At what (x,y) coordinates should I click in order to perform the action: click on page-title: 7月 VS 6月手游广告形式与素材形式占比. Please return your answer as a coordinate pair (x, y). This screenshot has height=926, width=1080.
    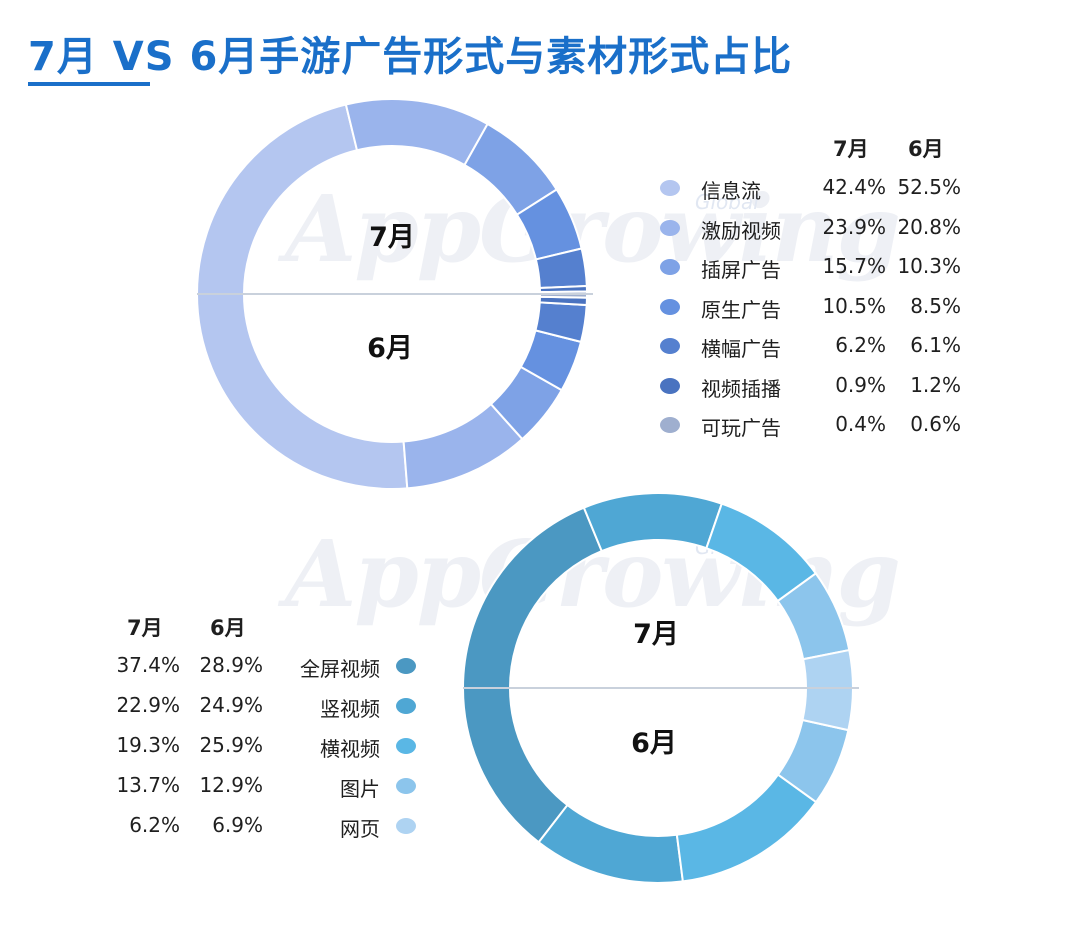
    Looking at the image, I should click on (410, 57).